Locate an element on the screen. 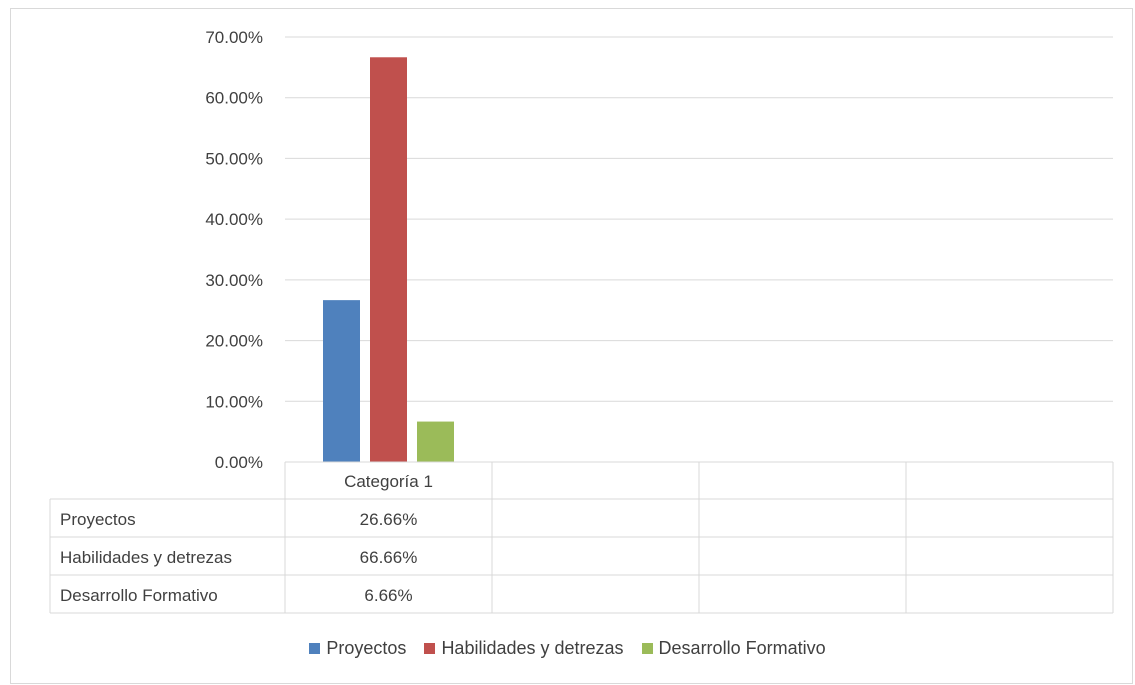  y-tick-label: 30.00% is located at coordinates (234, 280).